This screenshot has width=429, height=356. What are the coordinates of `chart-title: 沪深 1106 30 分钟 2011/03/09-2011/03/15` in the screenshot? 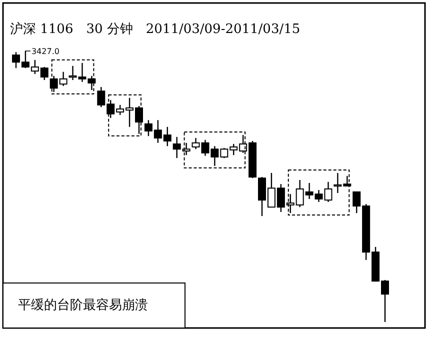 It's located at (155, 29).